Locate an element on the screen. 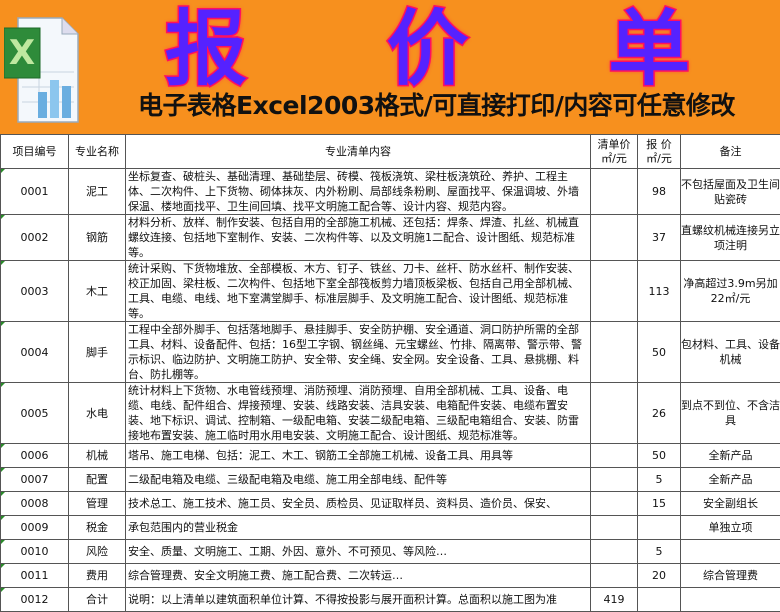 This screenshot has height=612, width=780. cell-note: 到点不到位、不含洁具 is located at coordinates (730, 413).